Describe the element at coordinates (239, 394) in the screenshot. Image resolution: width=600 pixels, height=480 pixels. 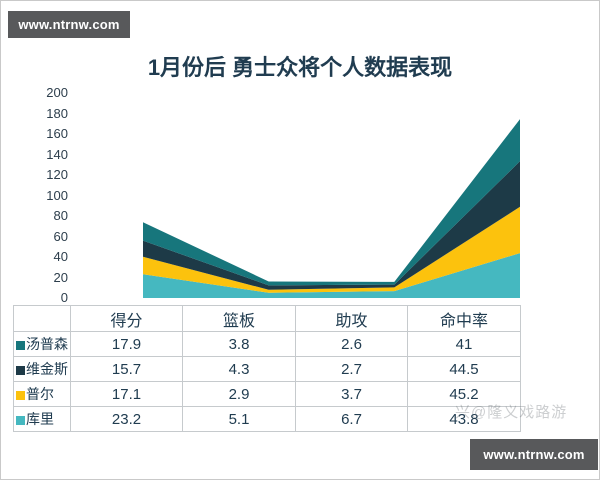
I see `stat-value-cell: 2.9` at that location.